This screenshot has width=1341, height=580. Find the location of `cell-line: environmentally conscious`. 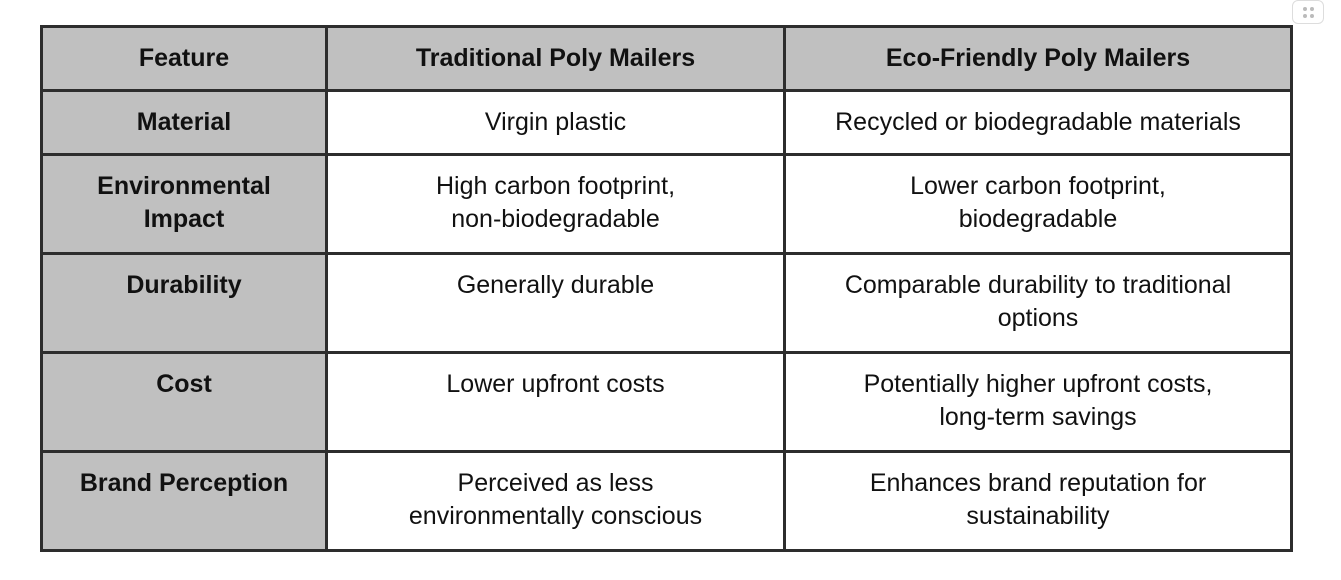

cell-line: environmentally conscious is located at coordinates (555, 516).